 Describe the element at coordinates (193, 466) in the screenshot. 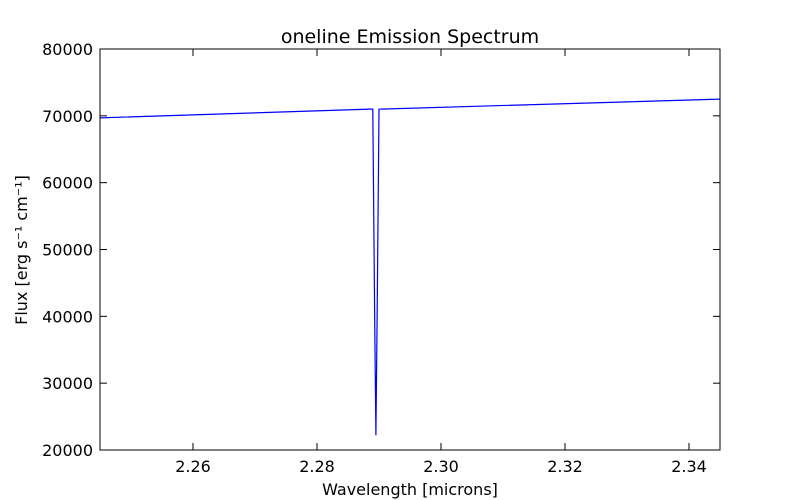

I see `x-tick-label: 2.26` at that location.